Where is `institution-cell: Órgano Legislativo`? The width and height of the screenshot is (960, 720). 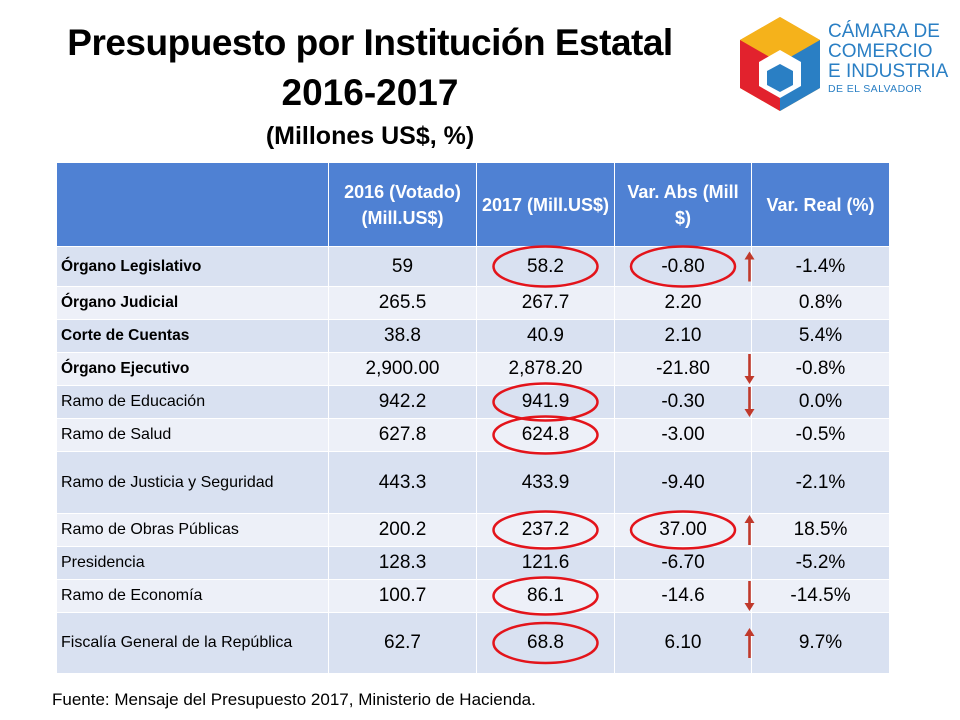
institution-cell: Órgano Legislativo is located at coordinates (192, 266).